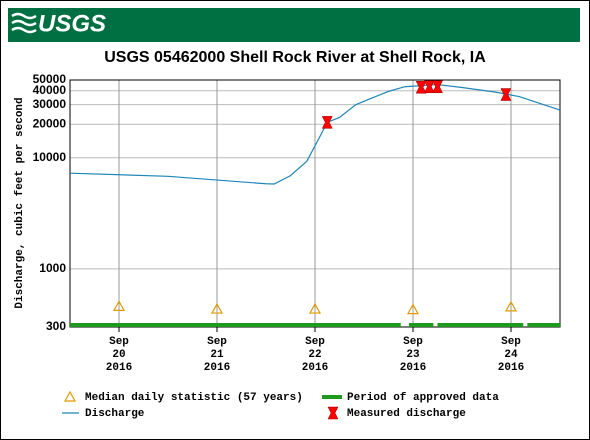  Describe the element at coordinates (50, 157) in the screenshot. I see `y-tick-label: 10000` at that location.